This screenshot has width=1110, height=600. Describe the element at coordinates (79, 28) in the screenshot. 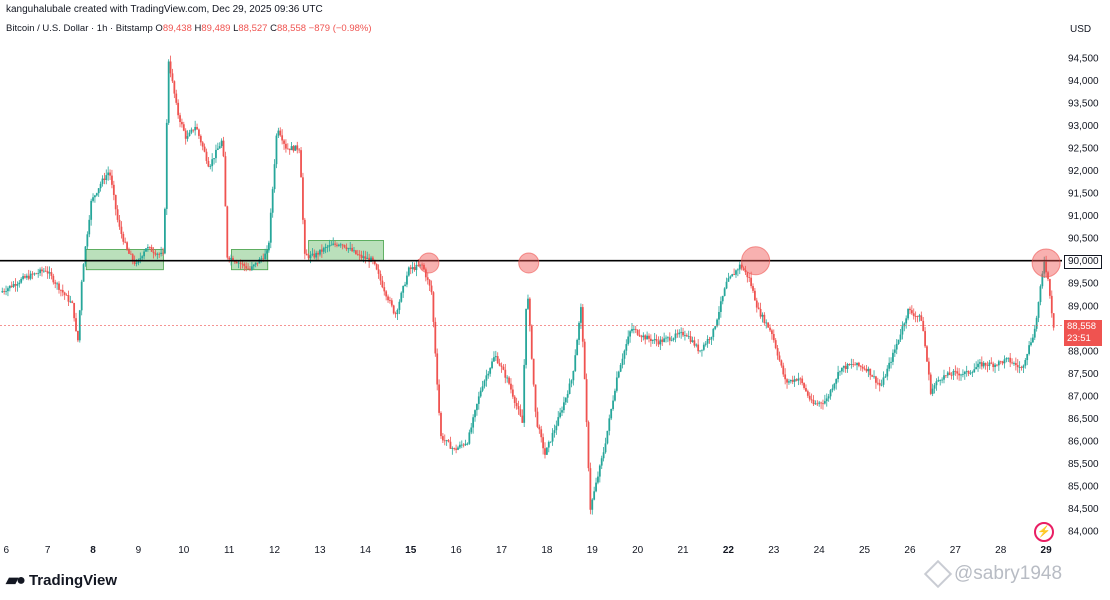

I see `symbol-name: Bitcoin / U.S. Dollar · 1h · Bitstamp` at that location.